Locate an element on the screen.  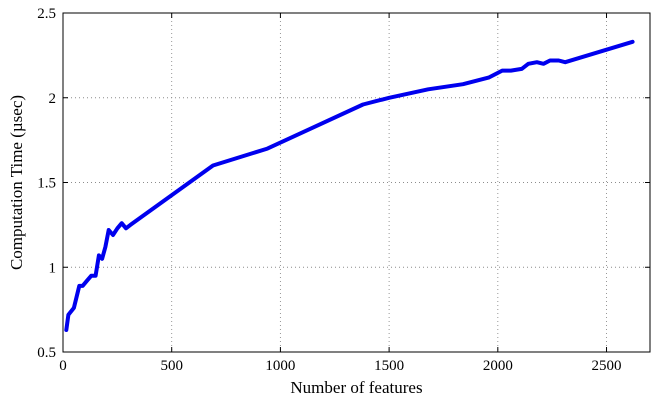
y-tick-labels: 0.5 1 1.5 2 2.5 is located at coordinates (46, 183).